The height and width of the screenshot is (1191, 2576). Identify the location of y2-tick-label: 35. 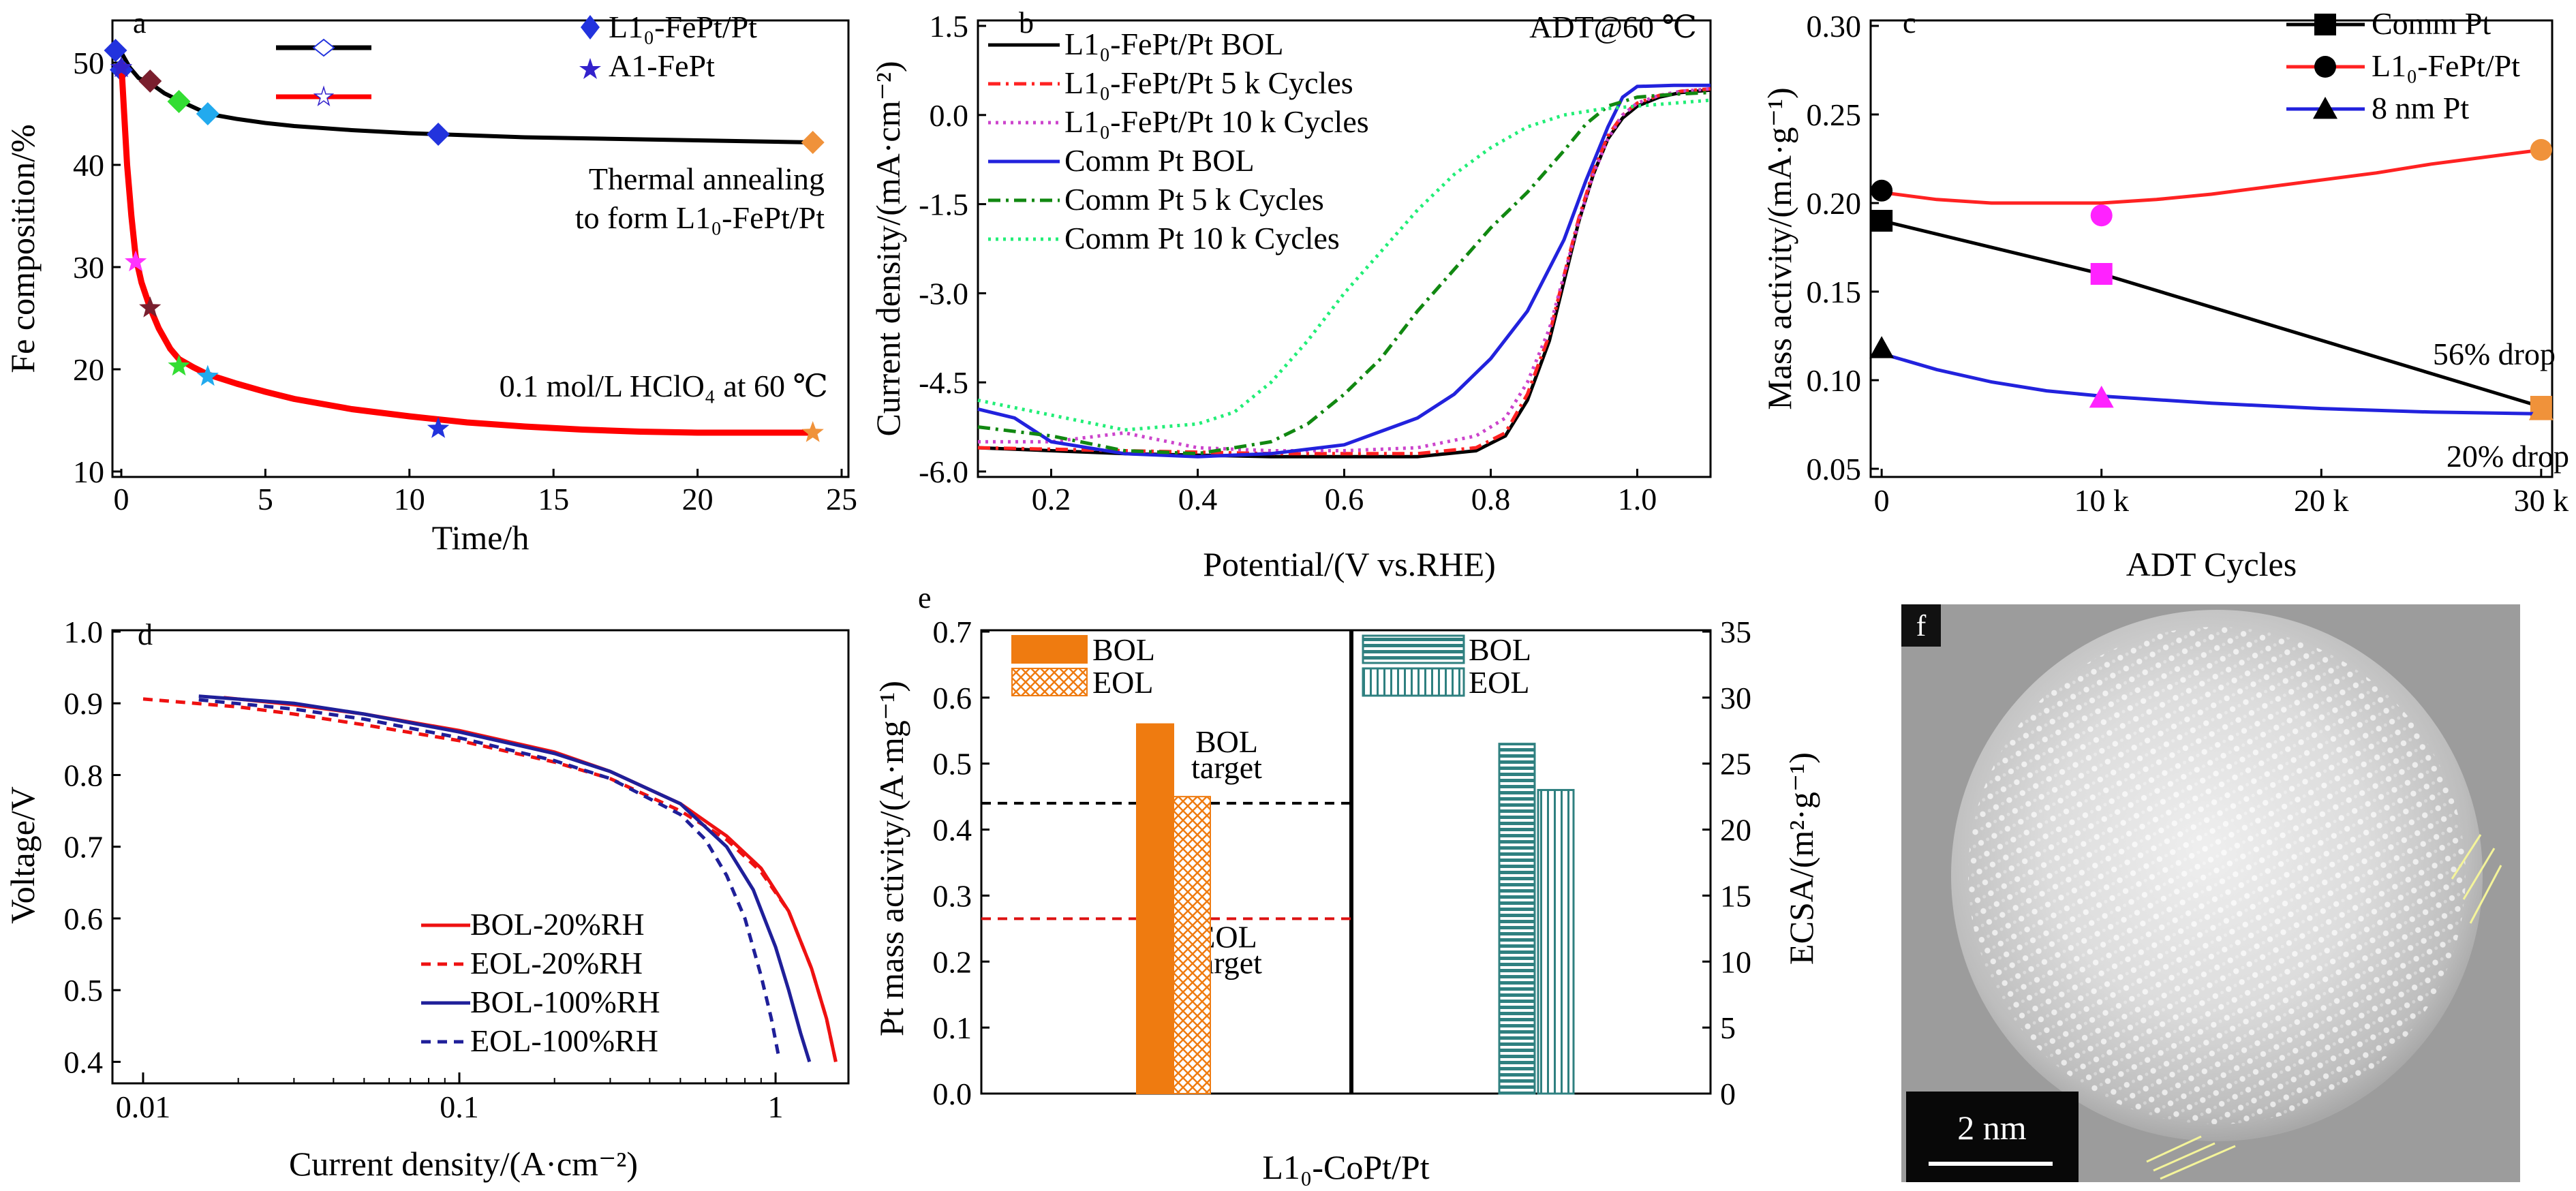
(1736, 632).